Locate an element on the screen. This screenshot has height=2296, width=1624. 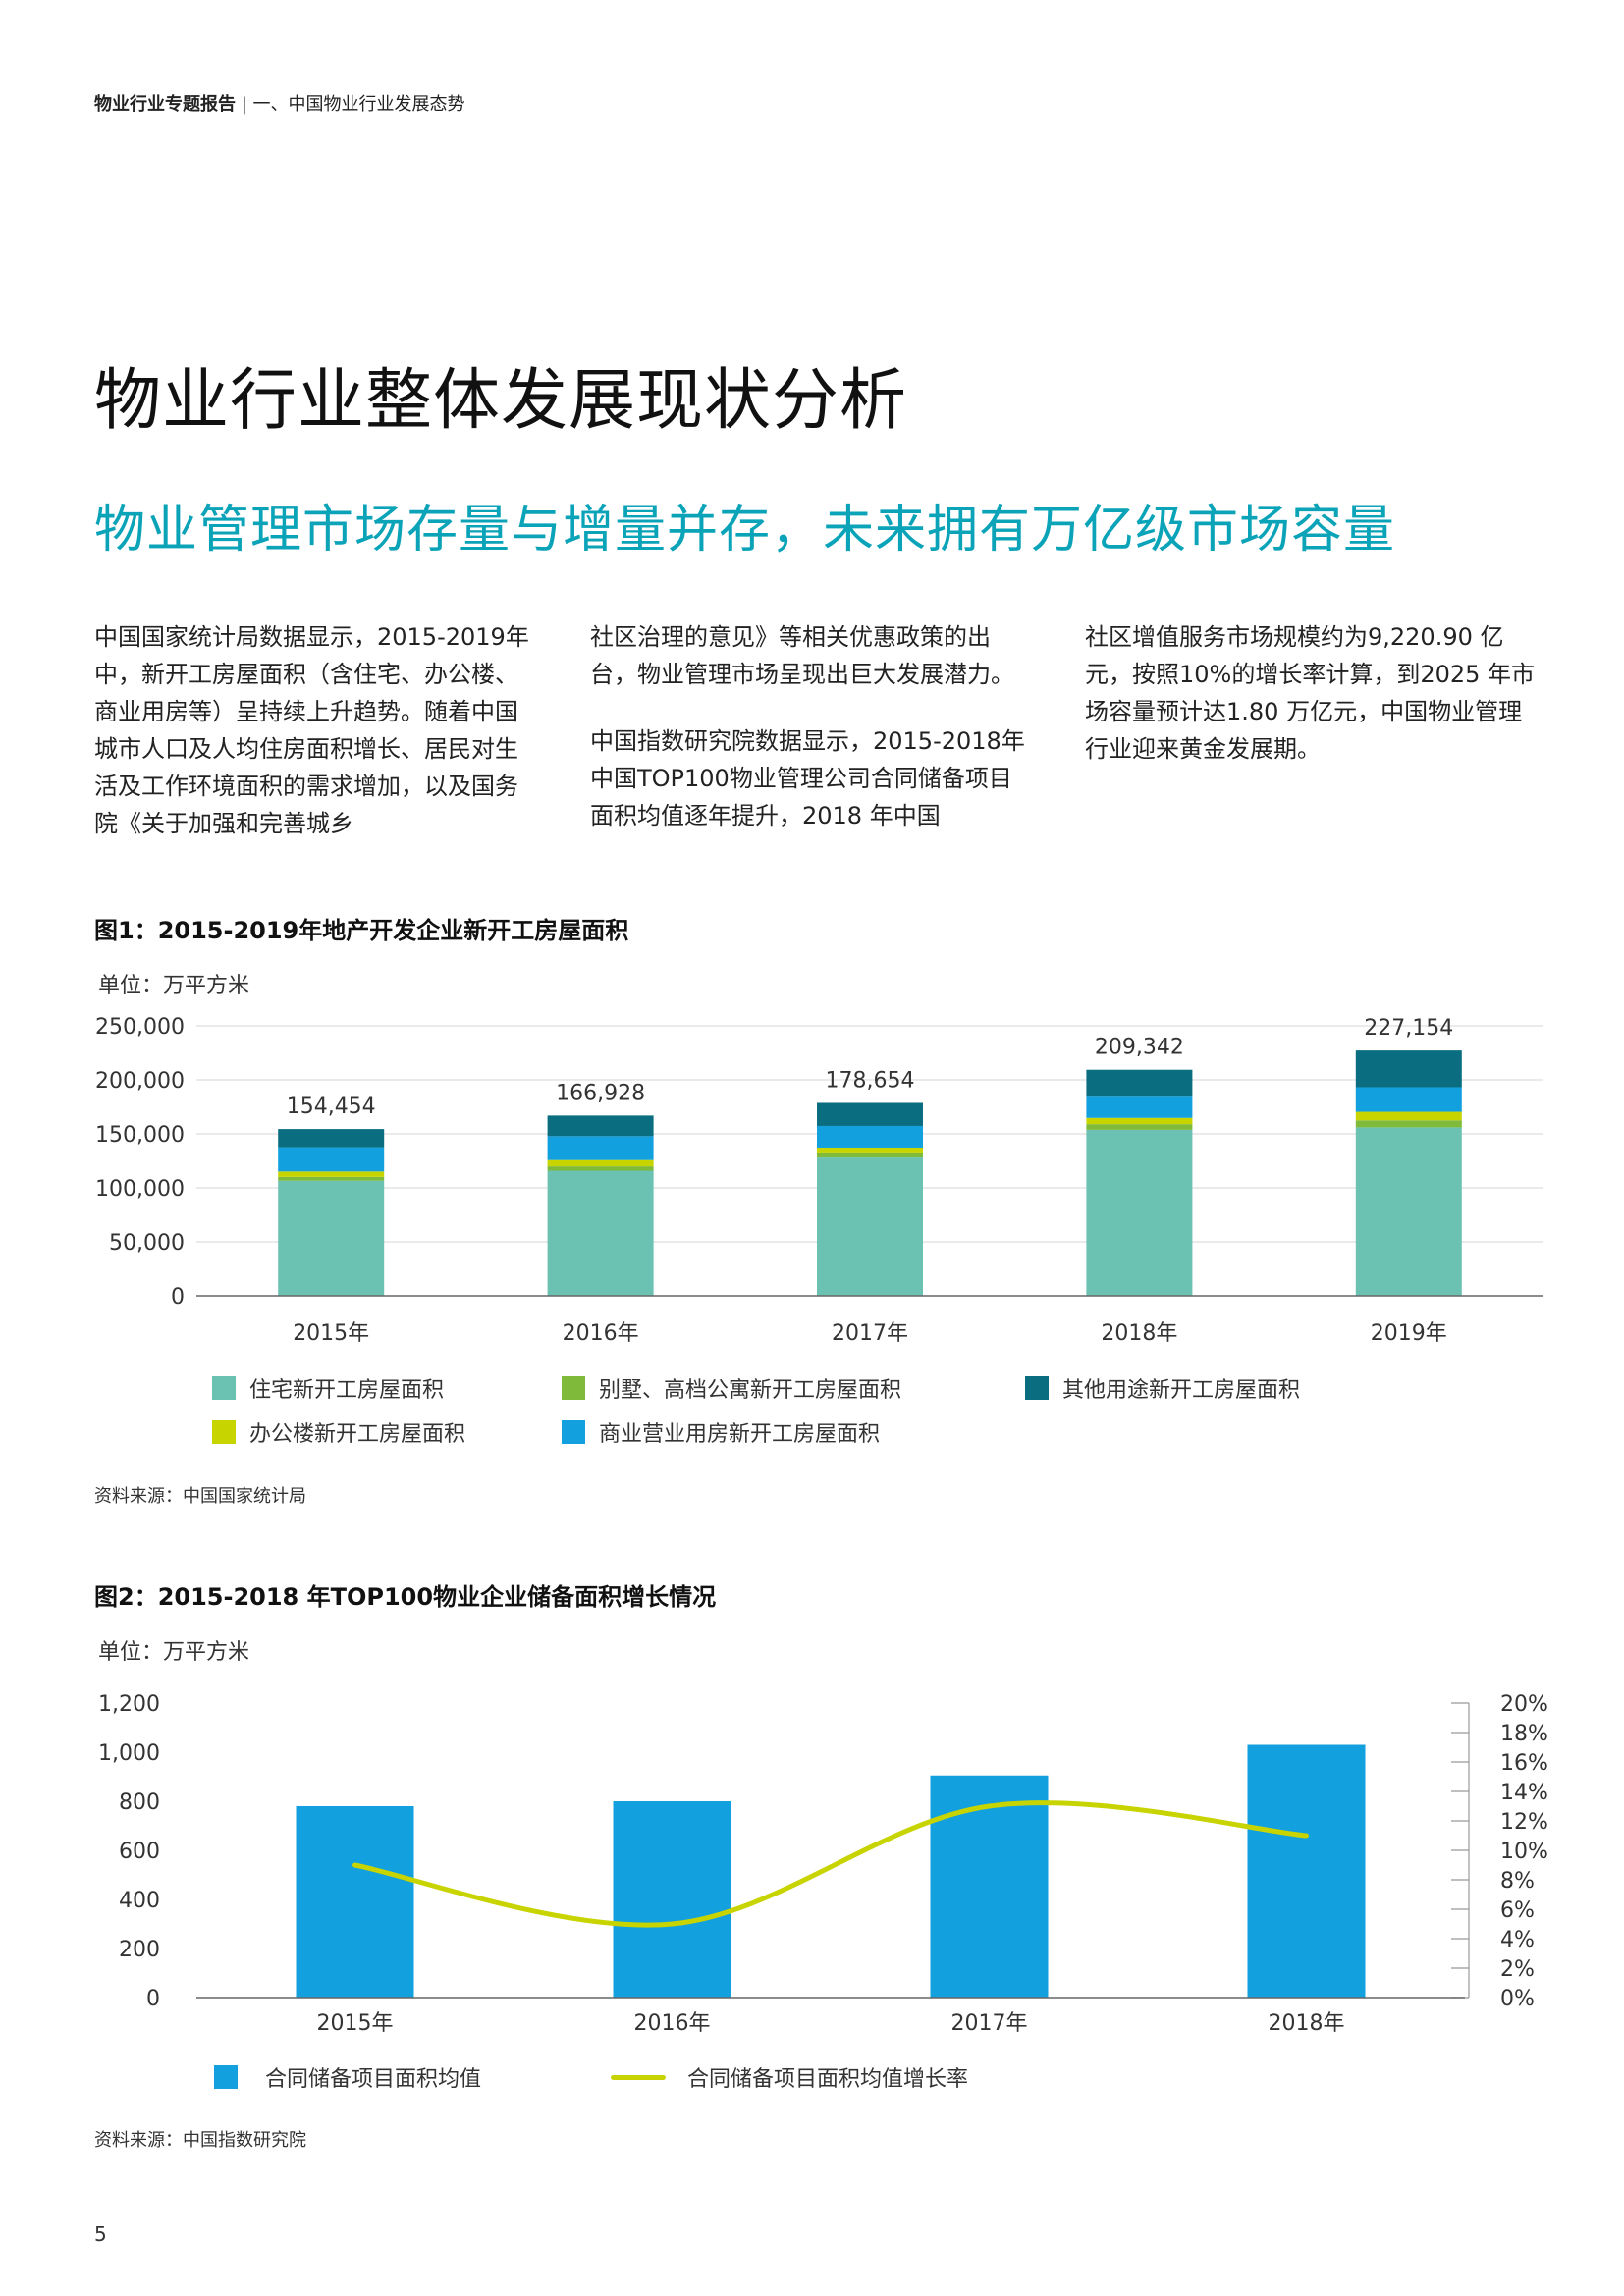
section-name: 一、中国物业行业发展态势 is located at coordinates (358, 105).